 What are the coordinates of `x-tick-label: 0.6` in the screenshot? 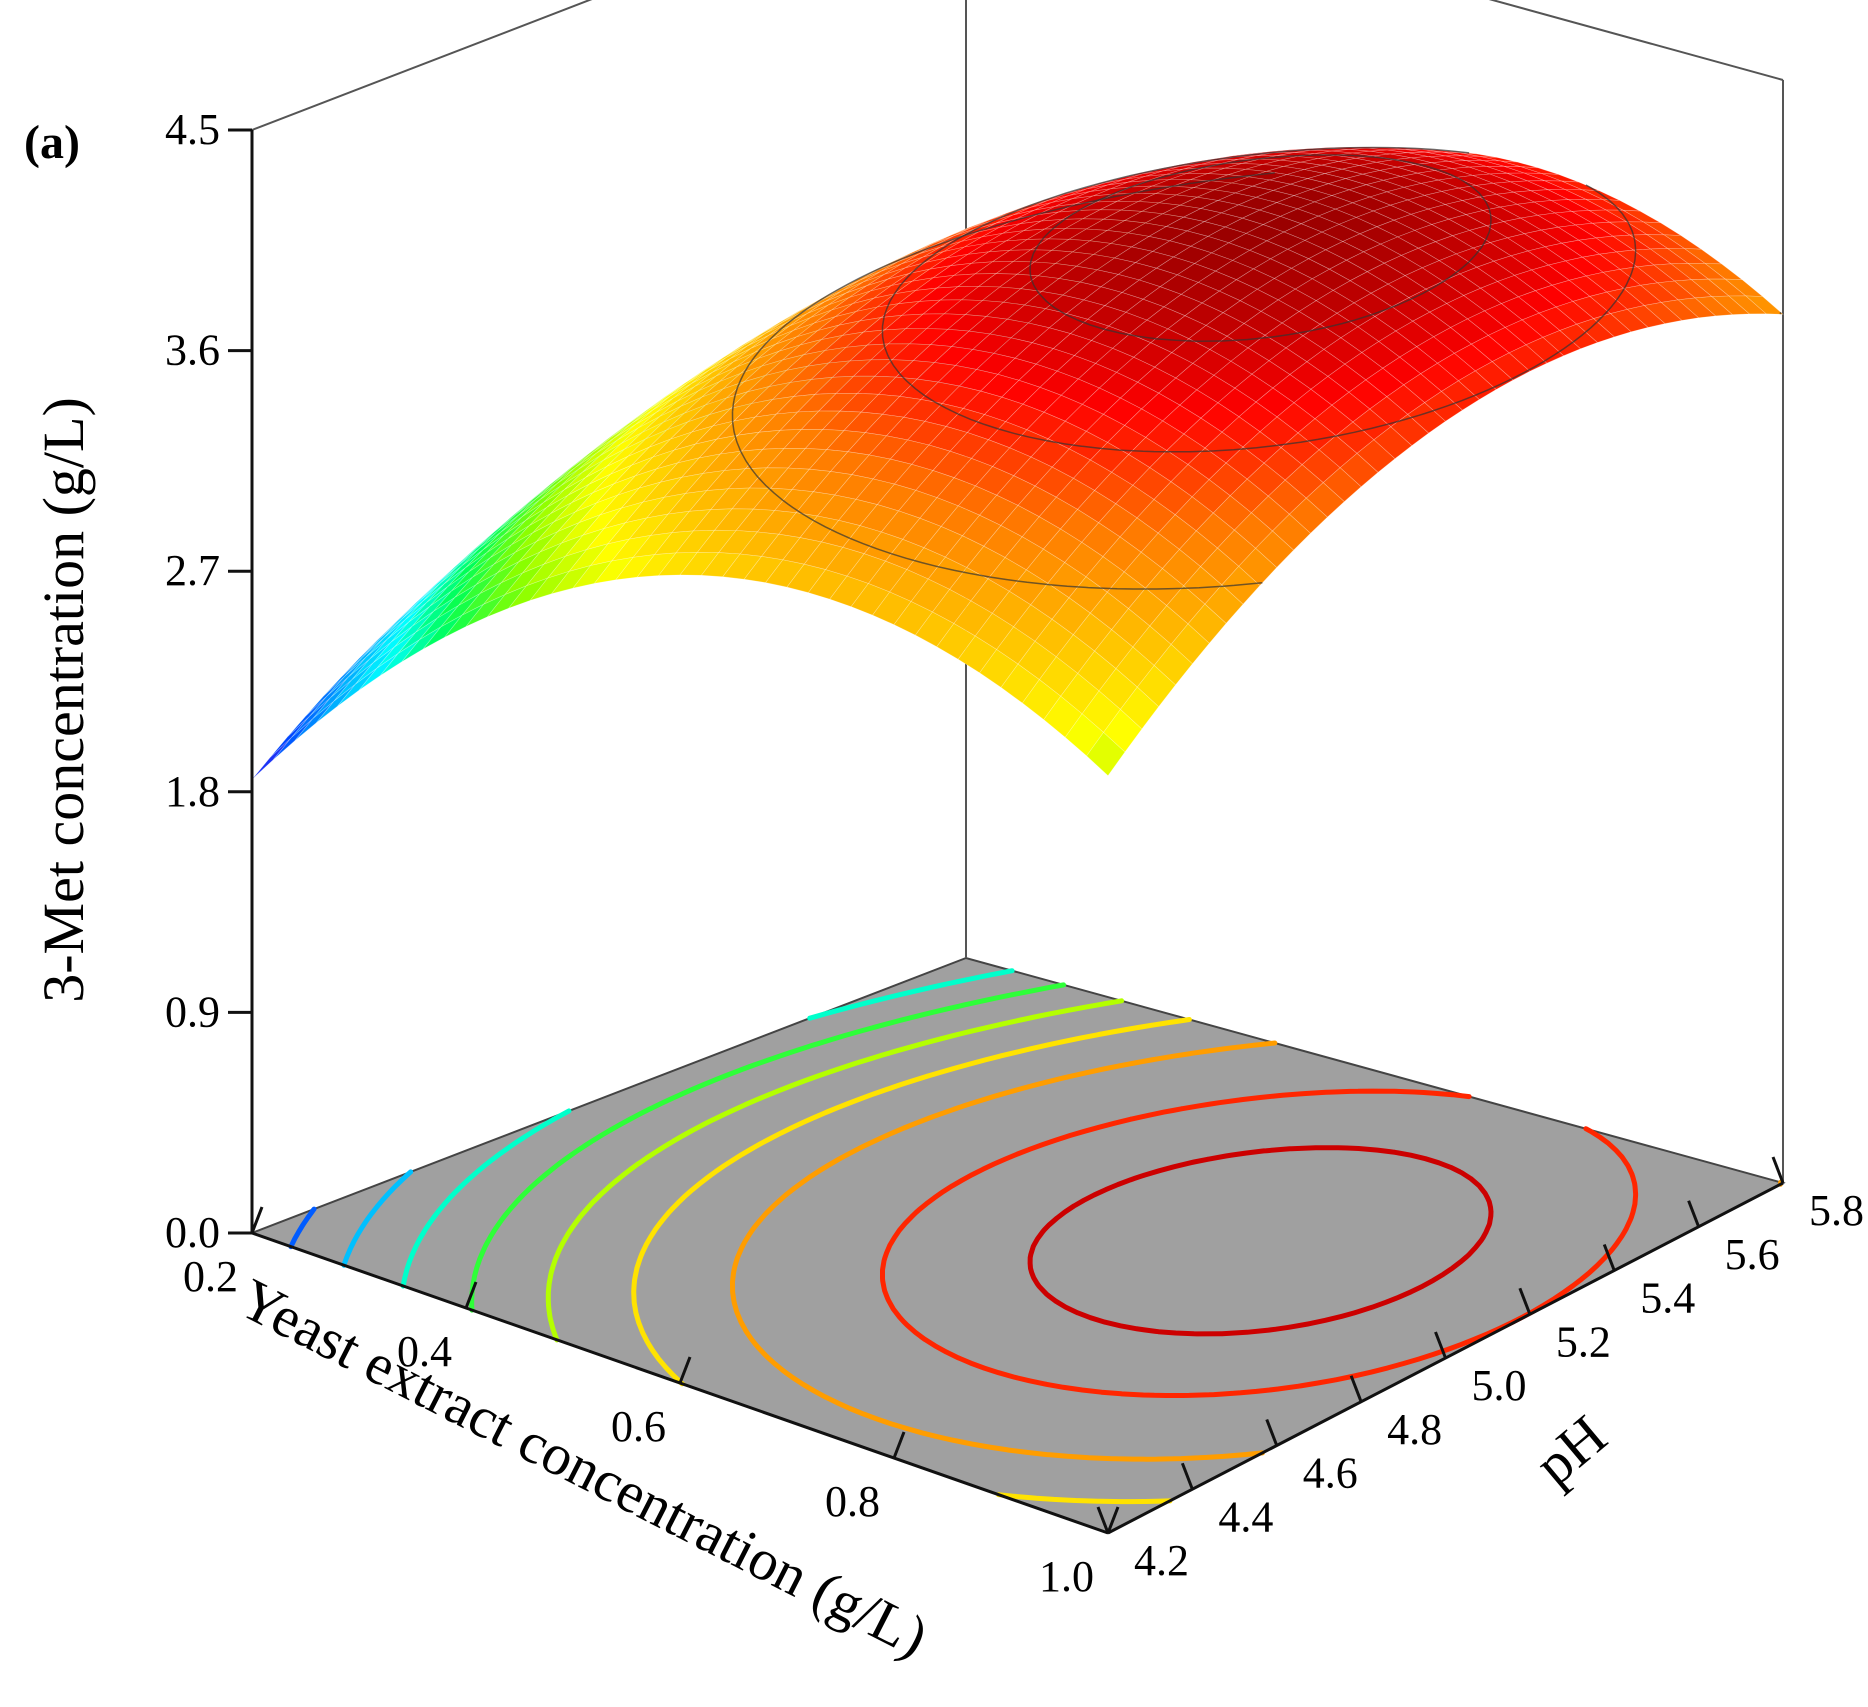 It's located at (638, 1426).